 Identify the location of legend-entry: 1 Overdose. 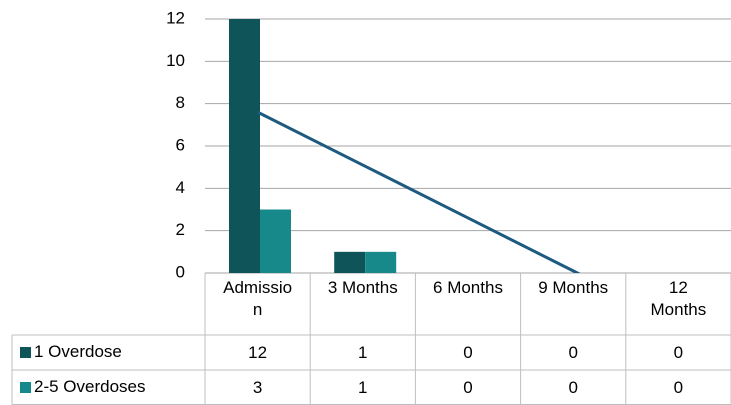
(71, 352).